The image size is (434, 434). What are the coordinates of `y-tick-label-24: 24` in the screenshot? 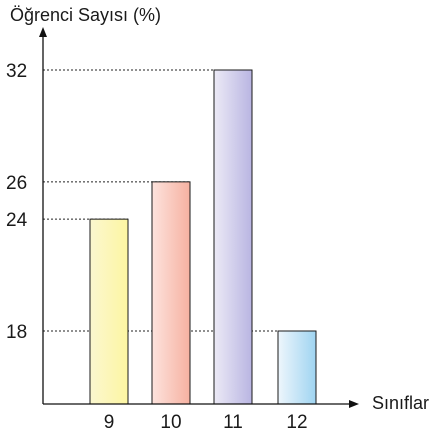 It's located at (17, 220).